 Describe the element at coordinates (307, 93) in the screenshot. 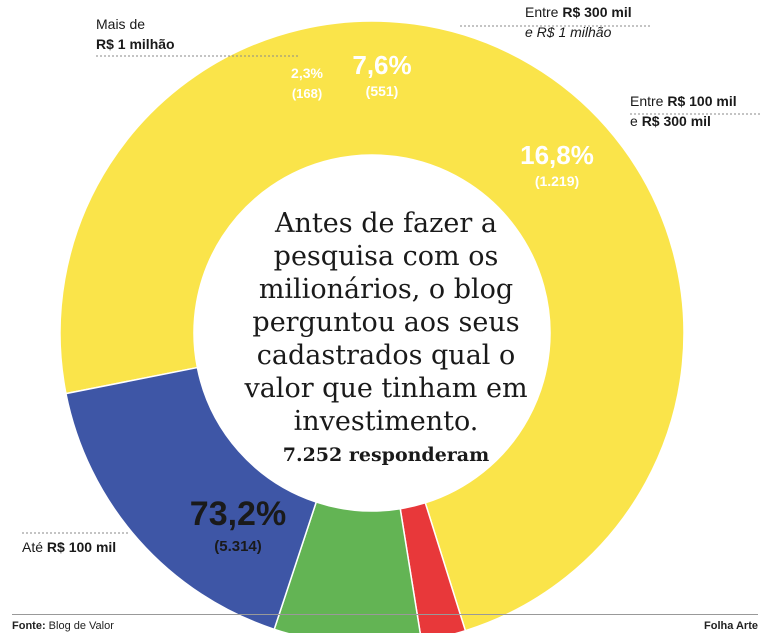

I see `slice-1-count: (168)` at that location.